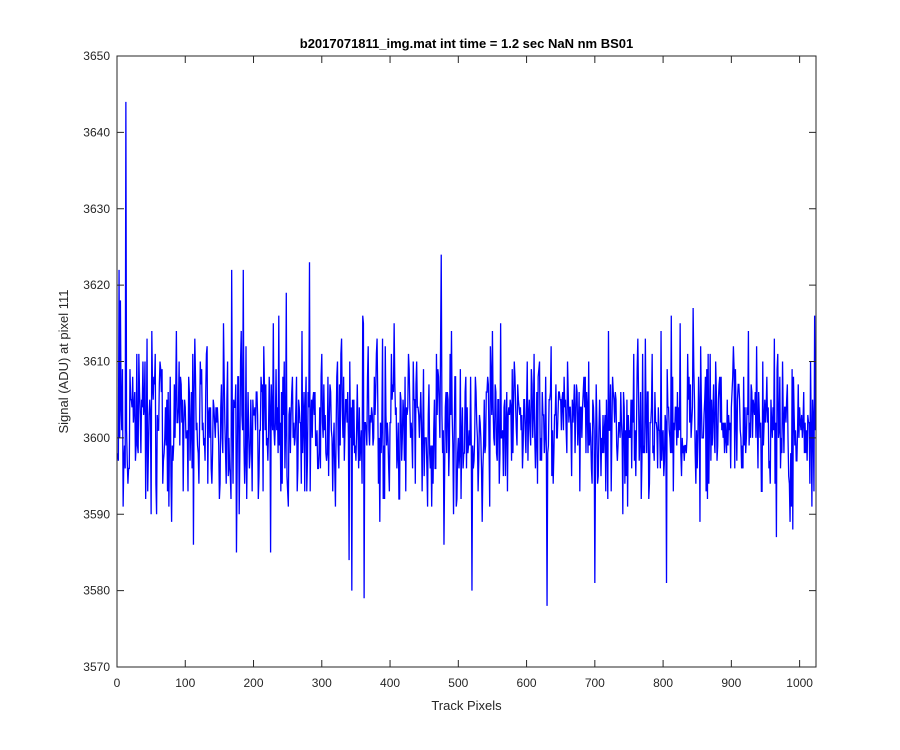 Image resolution: width=900 pixels, height=750 pixels. Describe the element at coordinates (595, 683) in the screenshot. I see `x-tick-label: 700` at that location.